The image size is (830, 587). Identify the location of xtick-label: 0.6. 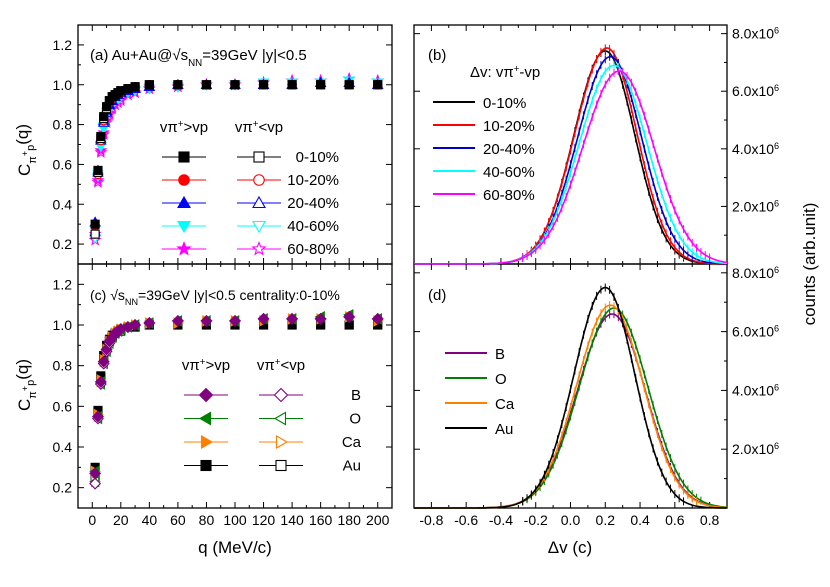
(675, 520).